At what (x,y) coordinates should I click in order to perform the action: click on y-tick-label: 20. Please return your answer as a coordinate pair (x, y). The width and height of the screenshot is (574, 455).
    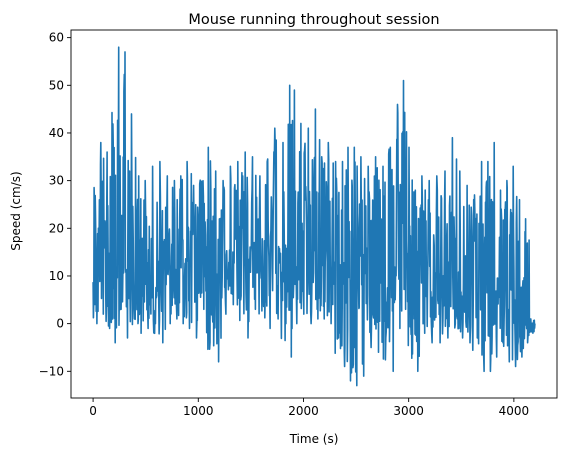
    Looking at the image, I should click on (56, 228).